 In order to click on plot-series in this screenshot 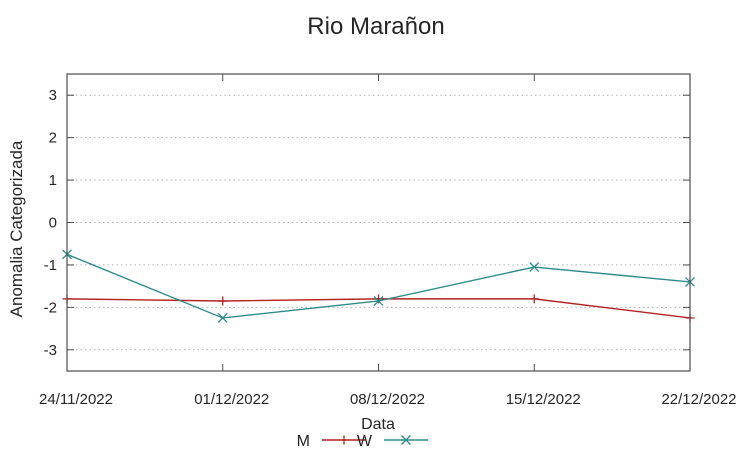, I will do `click(378, 286)`.